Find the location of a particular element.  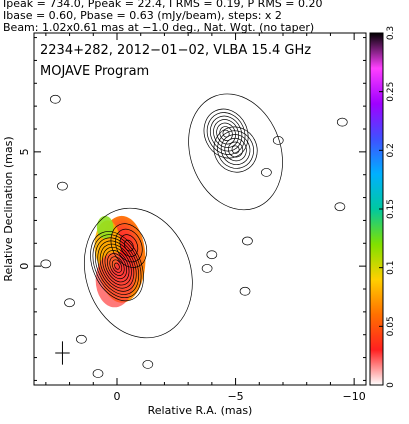

contour-jet-envelope is located at coordinates (235, 152).